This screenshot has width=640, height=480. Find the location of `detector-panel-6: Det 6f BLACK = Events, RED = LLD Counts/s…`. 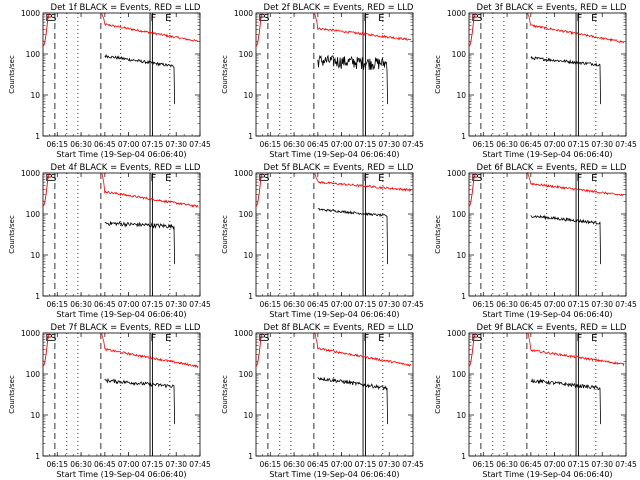

detector-panel-6: Det 6f BLACK = Events, RED = LLD Counts/s… is located at coordinates (532, 240).